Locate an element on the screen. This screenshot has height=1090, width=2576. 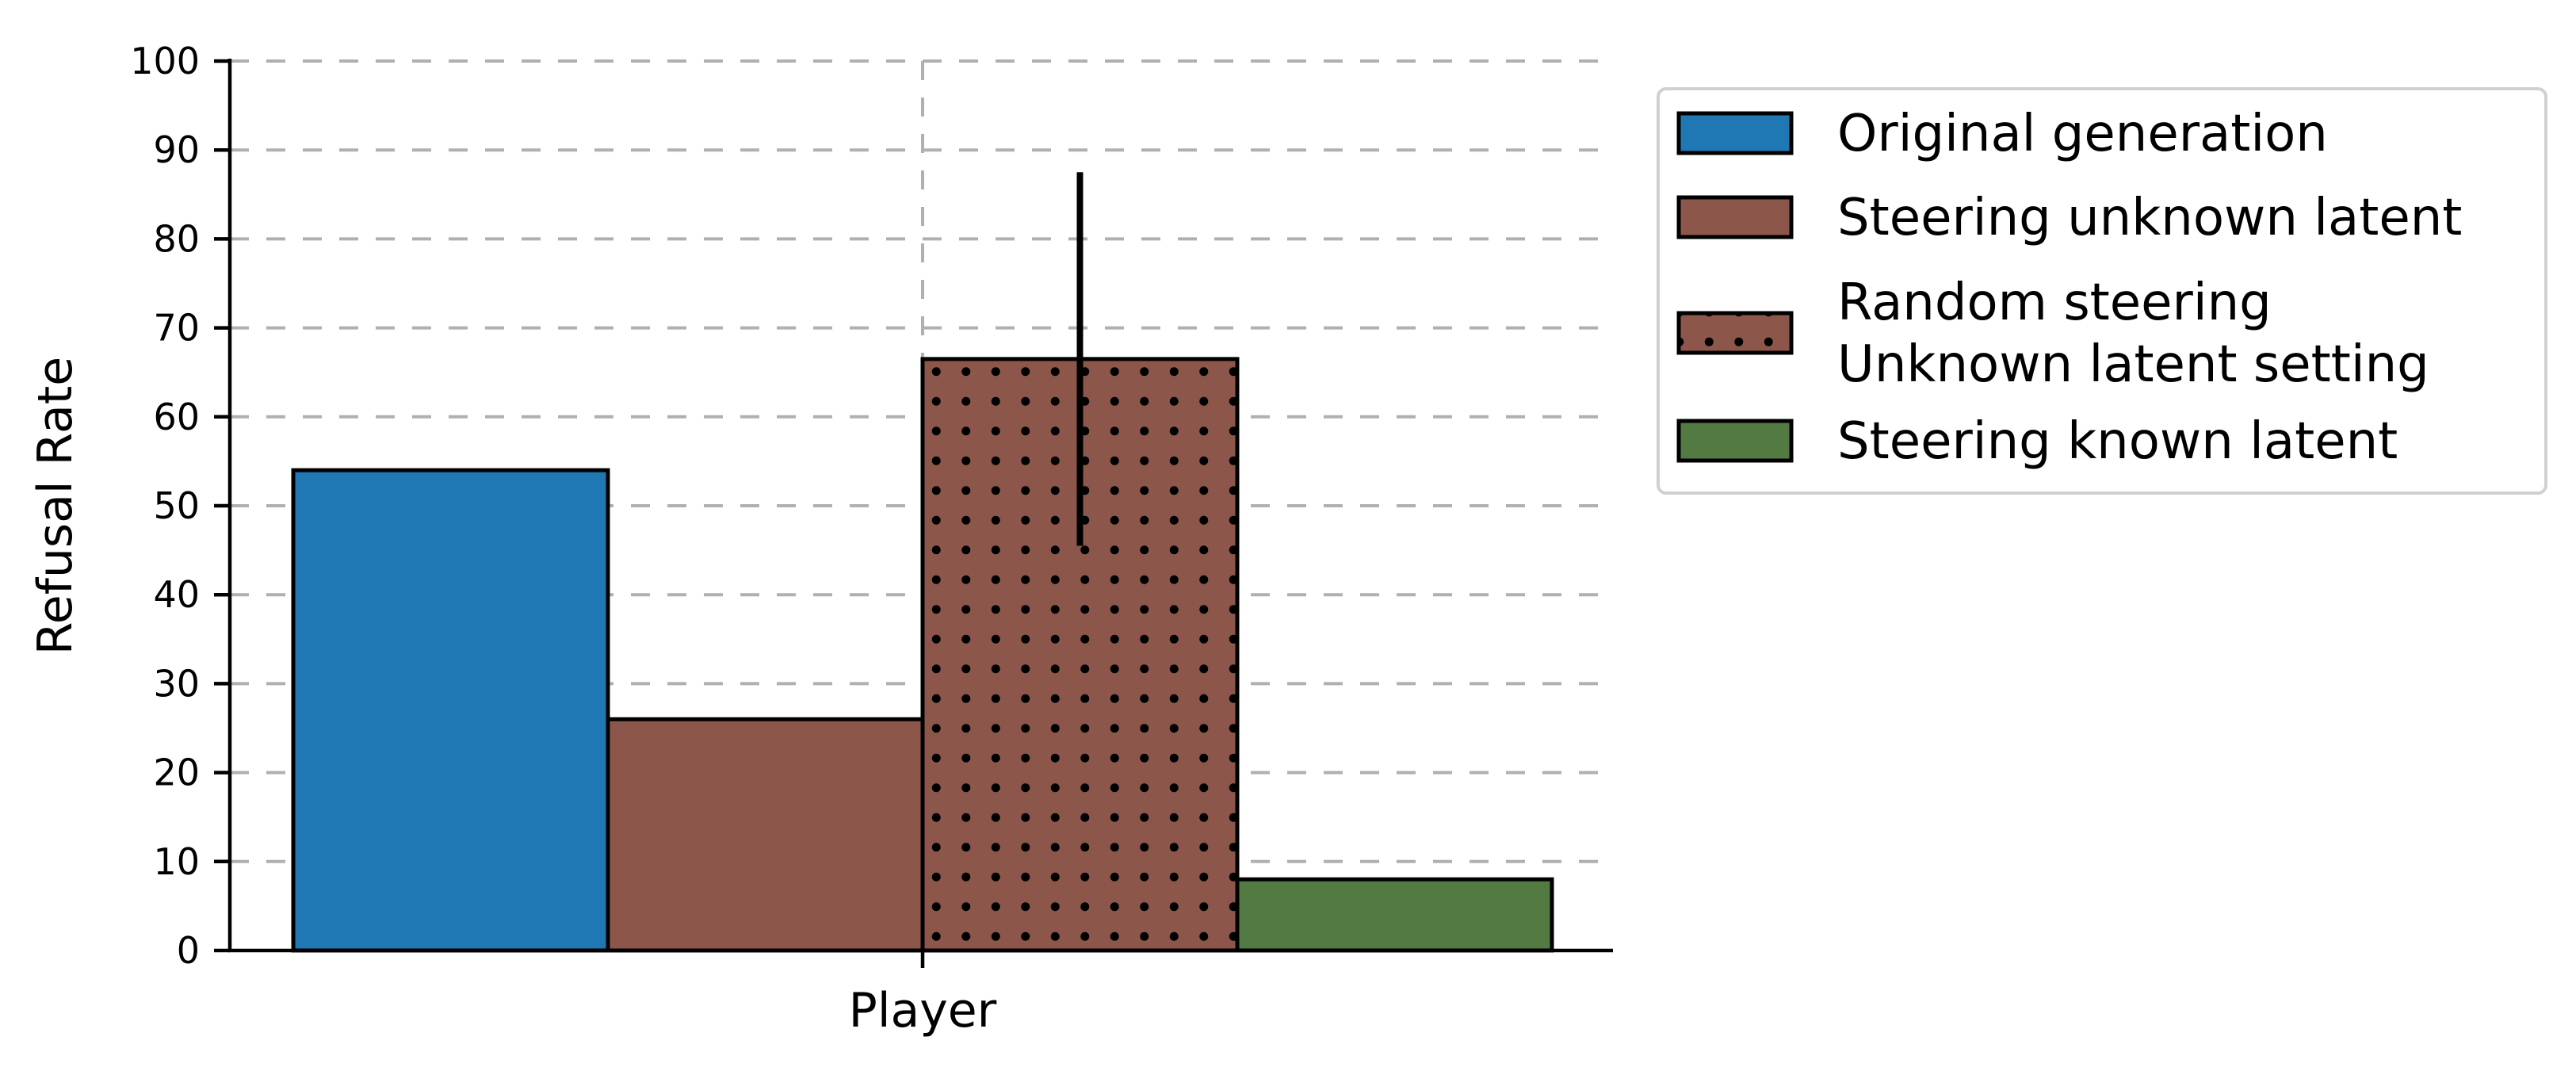
y-tick-label: 10 is located at coordinates (176, 862).